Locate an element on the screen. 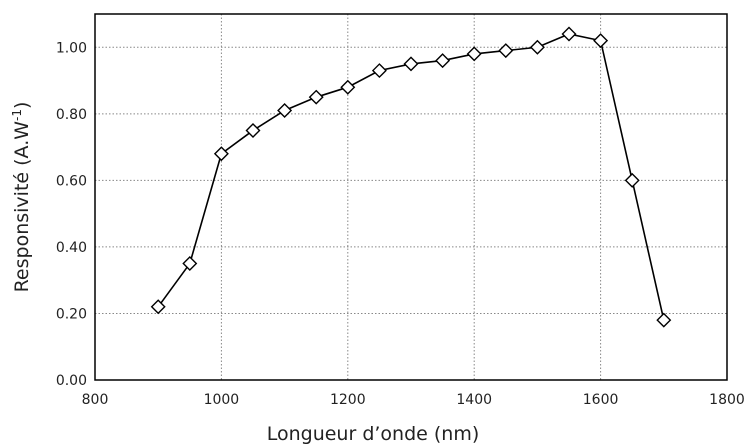 The height and width of the screenshot is (445, 749). y-tick-label: 0.40 is located at coordinates (71, 248).